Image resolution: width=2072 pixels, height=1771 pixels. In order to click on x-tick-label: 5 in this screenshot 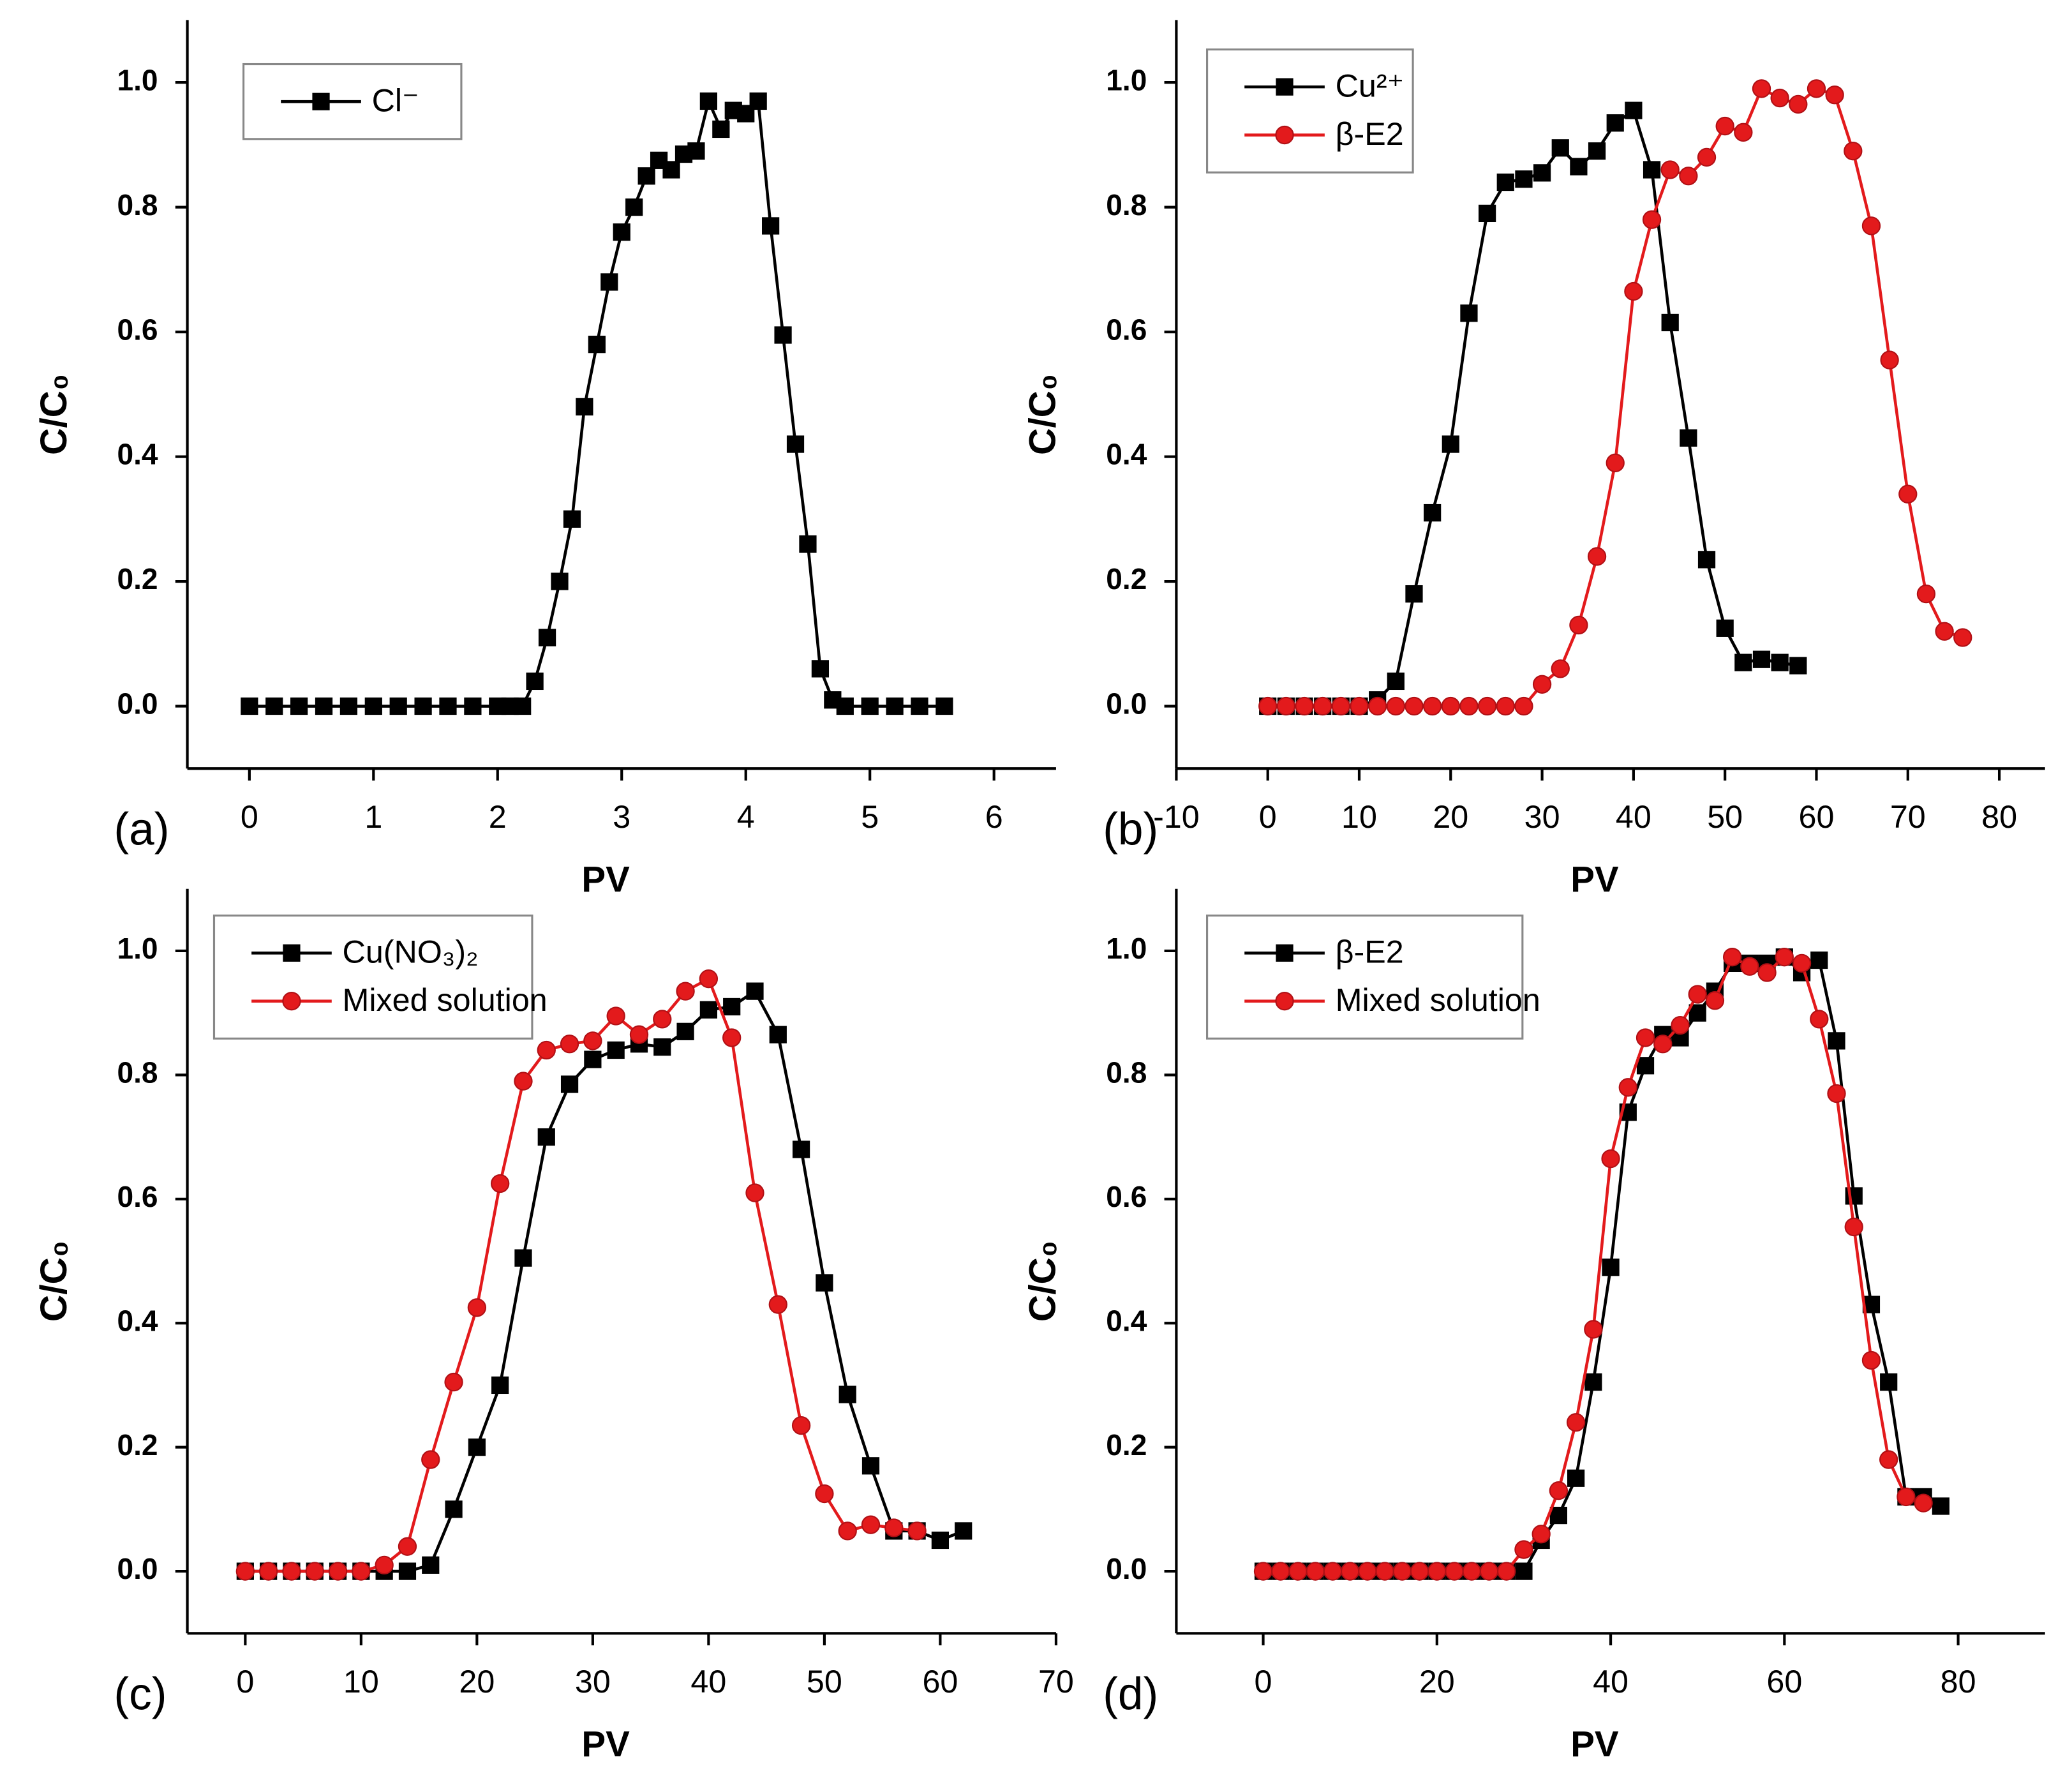, I will do `click(870, 817)`.